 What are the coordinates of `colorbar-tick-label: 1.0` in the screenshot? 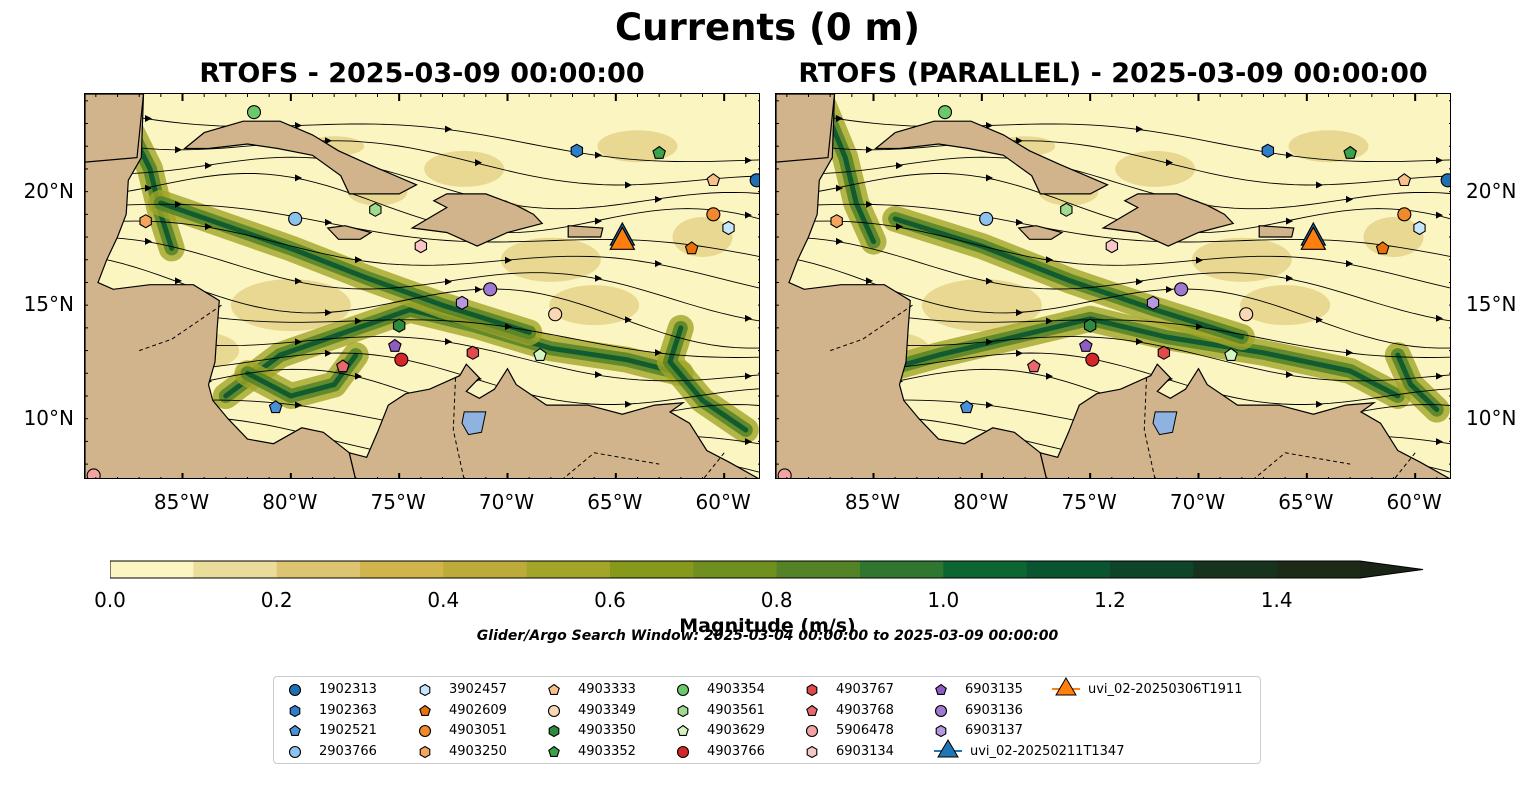 It's located at (943, 600).